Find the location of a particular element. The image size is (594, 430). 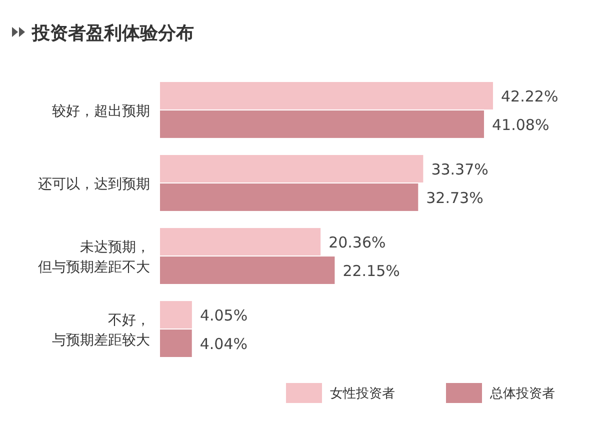

y-tick-label: 不好，与预期差距较大 is located at coordinates (101, 330).